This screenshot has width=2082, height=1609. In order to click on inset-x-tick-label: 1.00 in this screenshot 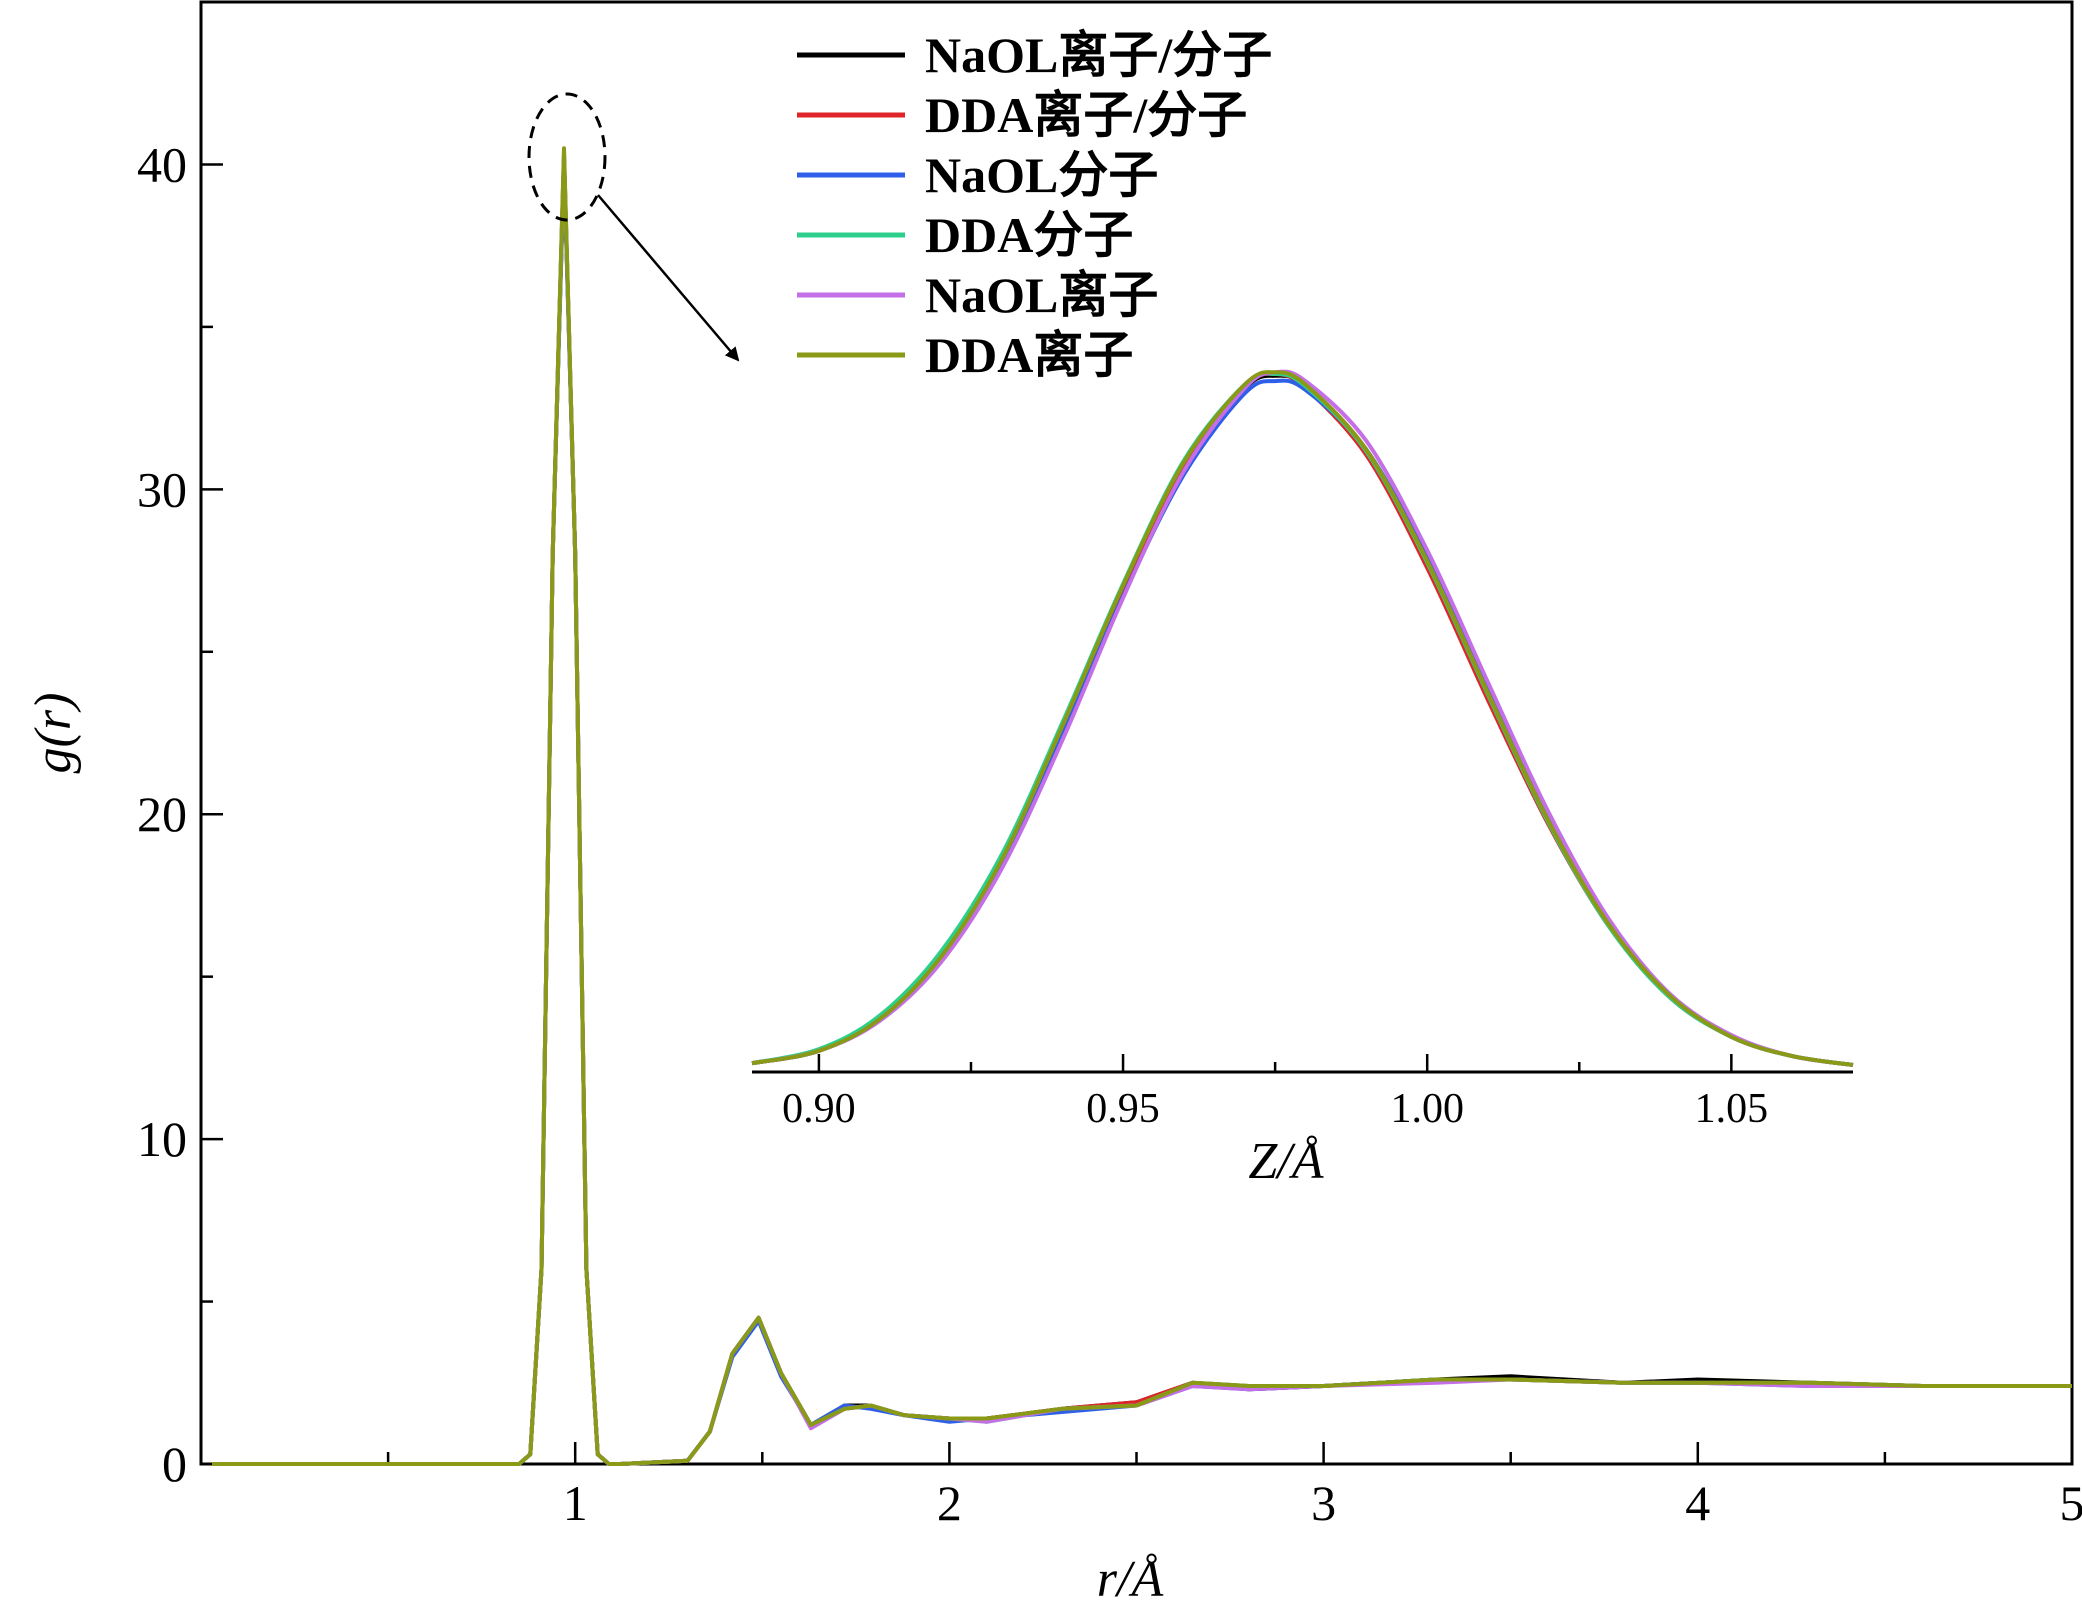, I will do `click(1427, 1109)`.